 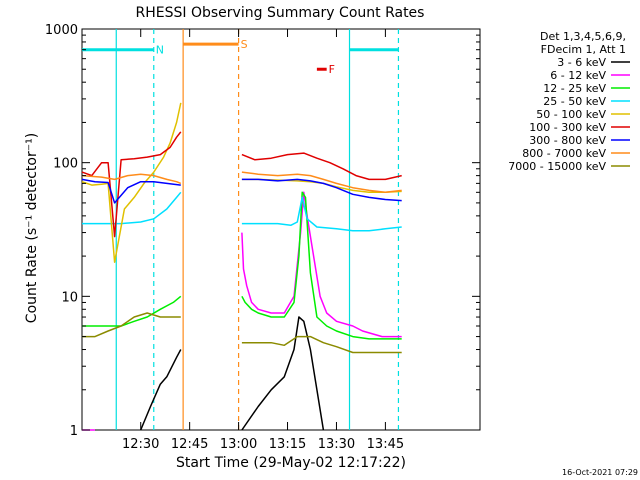 What do you see at coordinates (567, 127) in the screenshot?
I see `legend-entry-5: 100 - 300 keV` at bounding box center [567, 127].